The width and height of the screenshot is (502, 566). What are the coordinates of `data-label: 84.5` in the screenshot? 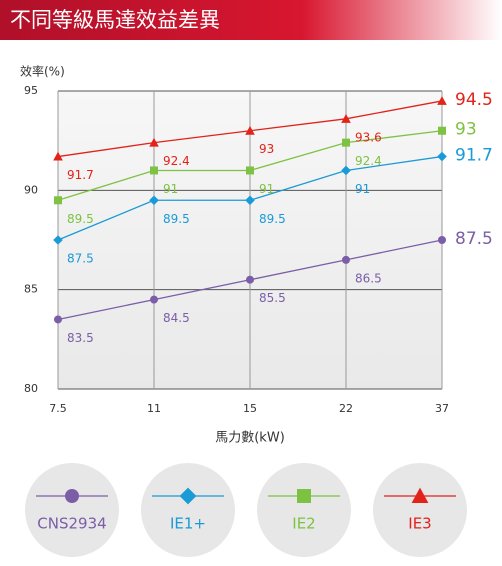 It's located at (176, 318).